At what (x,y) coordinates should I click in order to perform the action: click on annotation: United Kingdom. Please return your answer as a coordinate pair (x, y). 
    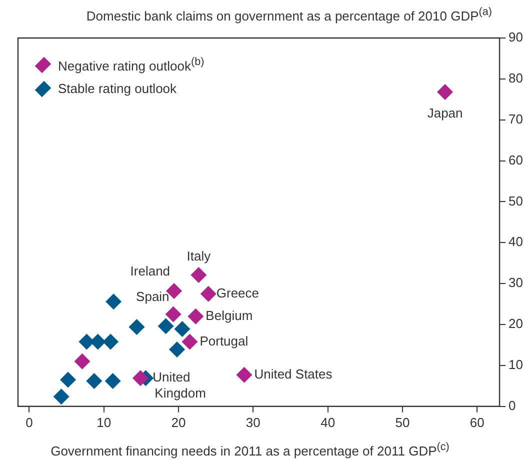
    Looking at the image, I should click on (179, 385).